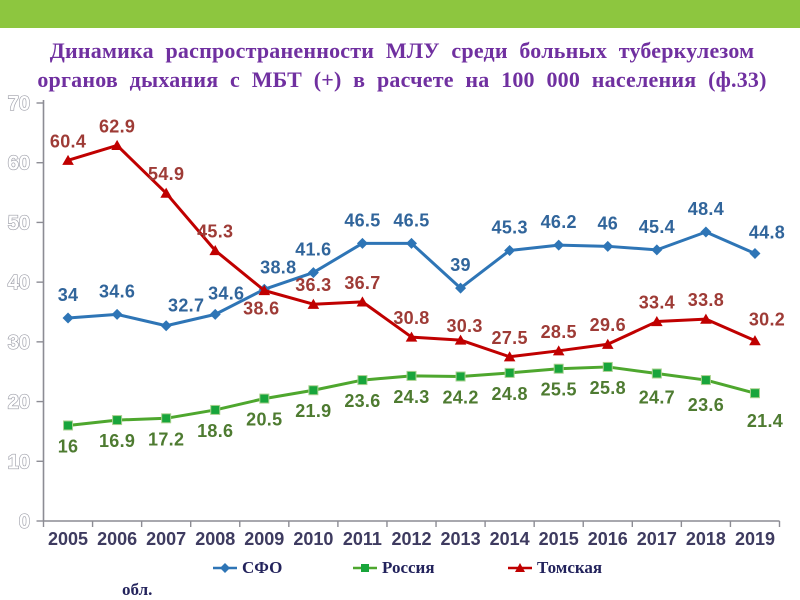 Image resolution: width=800 pixels, height=600 pixels. Describe the element at coordinates (657, 227) in the screenshot. I see `data-label: 45.4` at that location.